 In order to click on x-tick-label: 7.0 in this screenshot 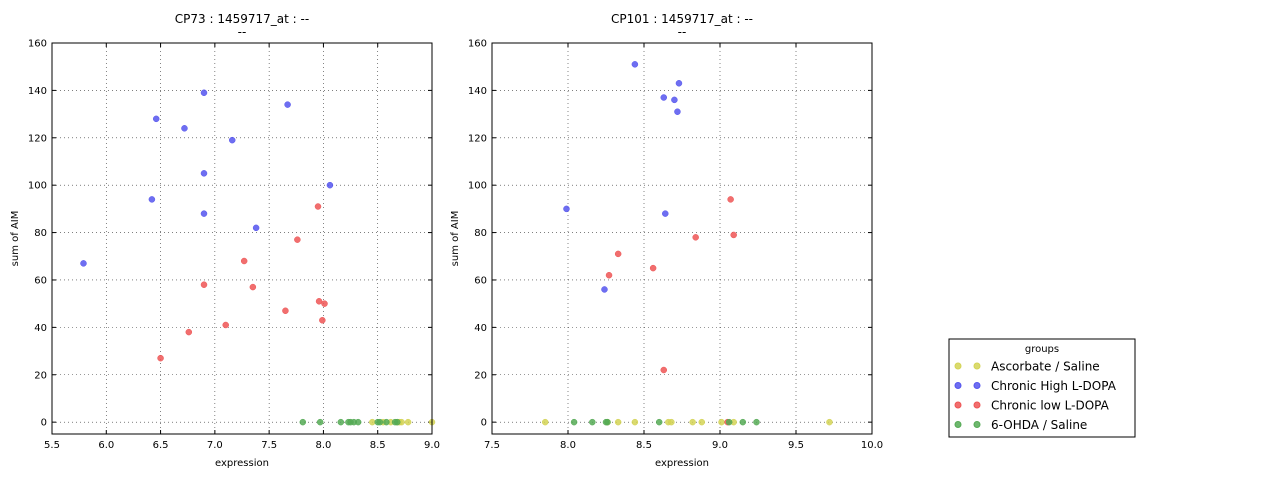, I will do `click(215, 445)`.